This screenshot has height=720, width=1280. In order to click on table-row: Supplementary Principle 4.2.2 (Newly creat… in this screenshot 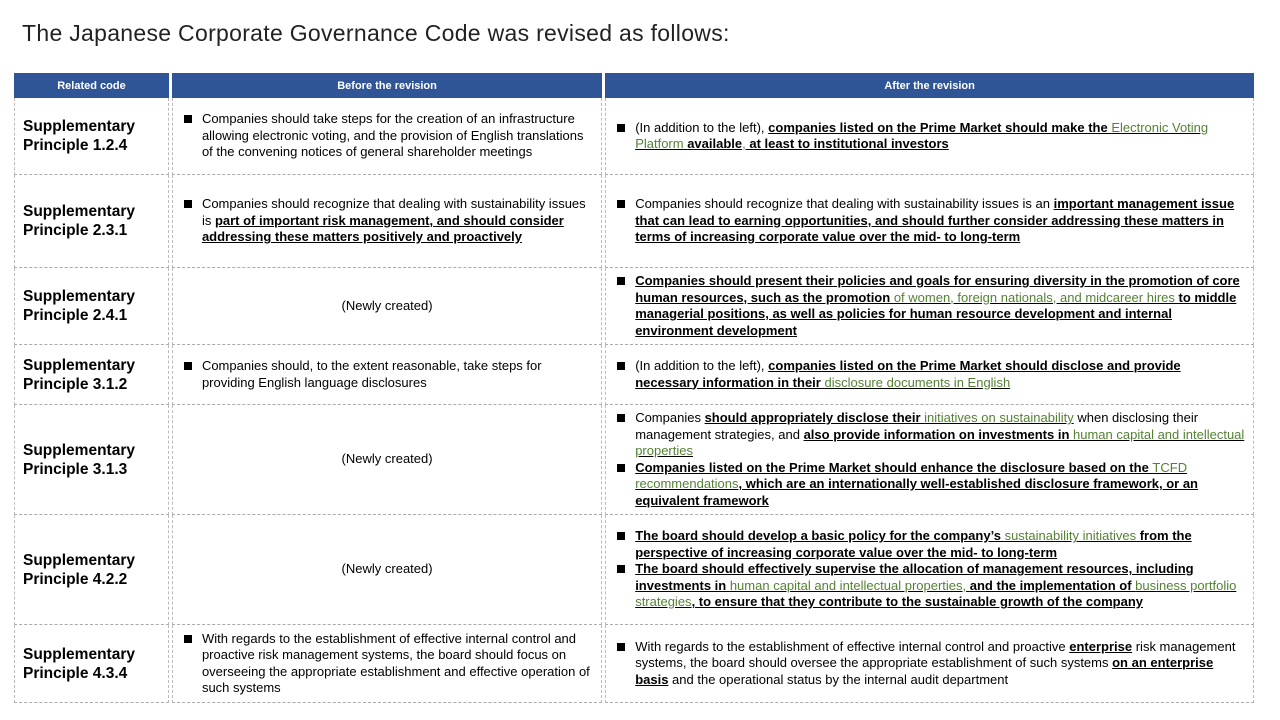, I will do `click(634, 570)`.